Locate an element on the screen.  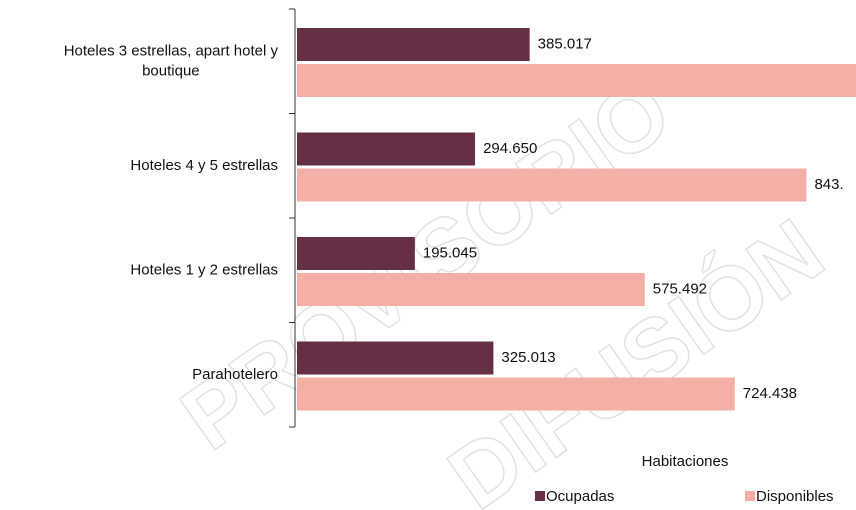
data-label: 724.438 is located at coordinates (770, 393).